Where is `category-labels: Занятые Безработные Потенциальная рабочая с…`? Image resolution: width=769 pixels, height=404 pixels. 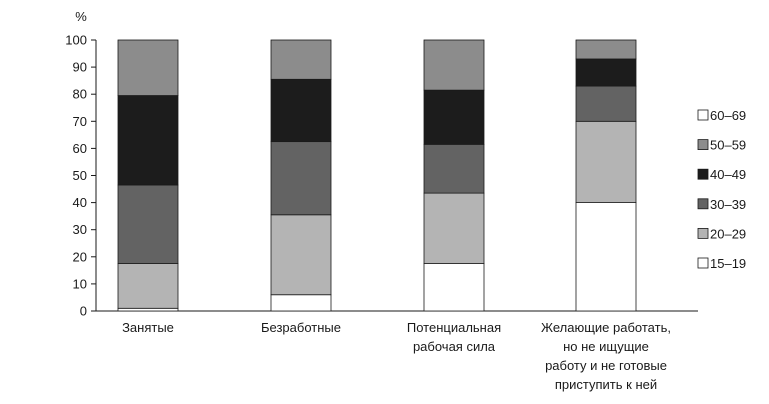
category-labels: Занятые Безработные Потенциальная рабочая с… is located at coordinates (396, 356).